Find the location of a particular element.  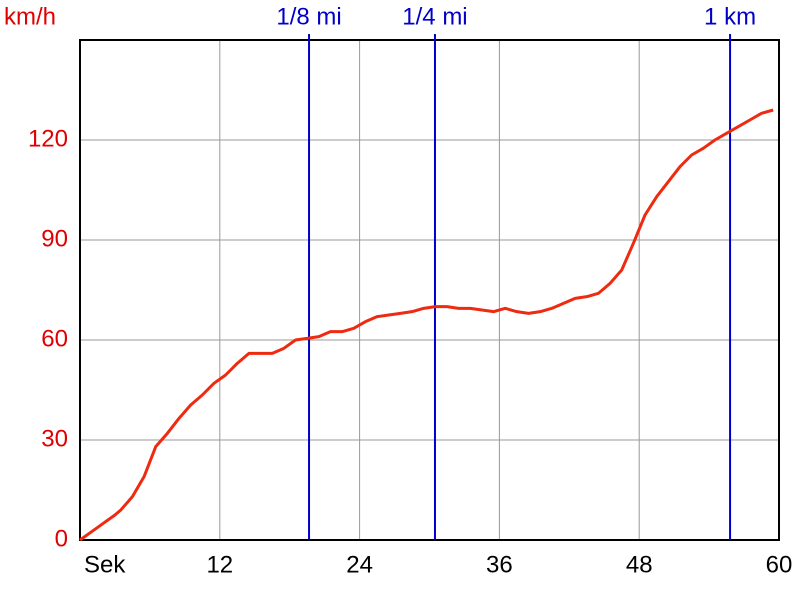

x-tick-label: Sek is located at coordinates (105, 564).